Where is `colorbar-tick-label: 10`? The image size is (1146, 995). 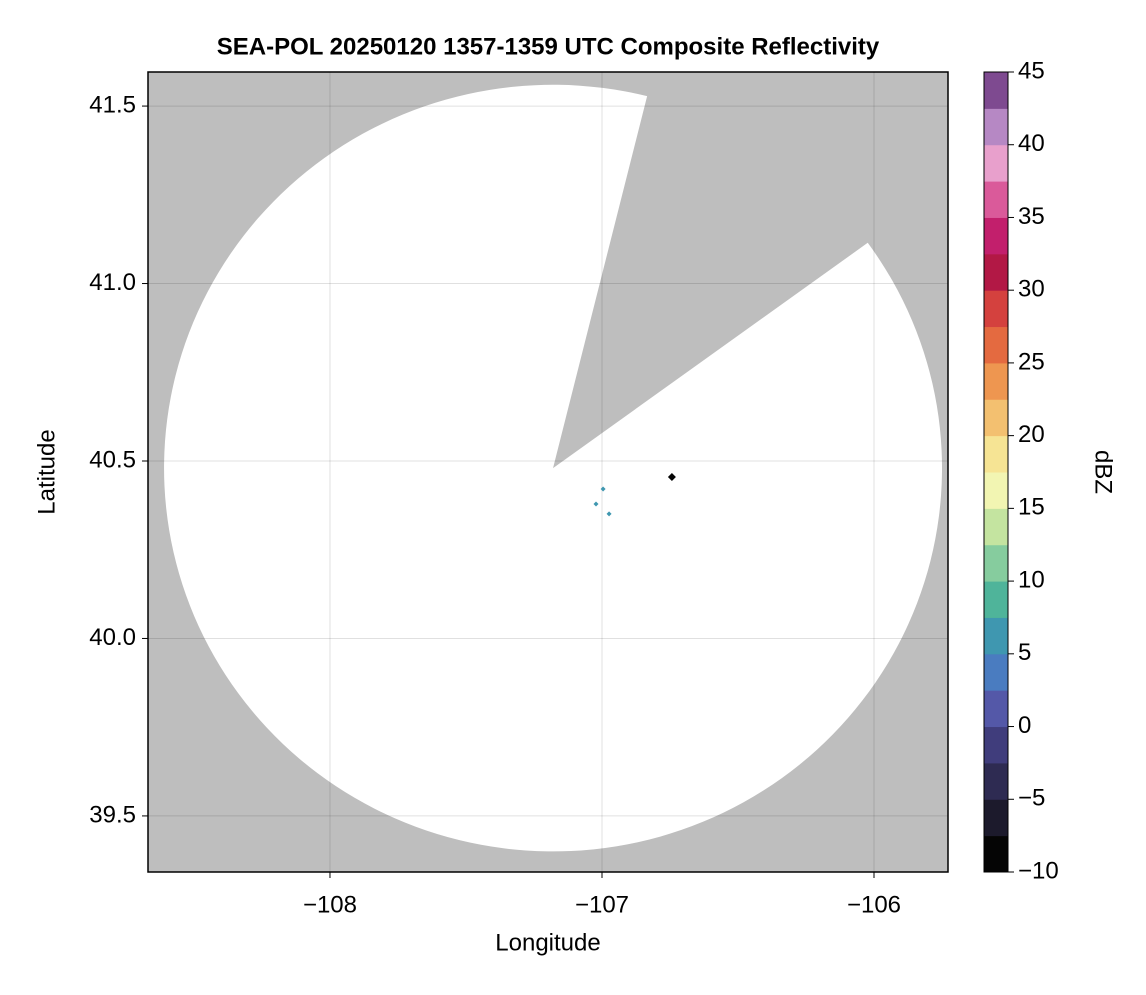
colorbar-tick-label: 10 is located at coordinates (1031, 579).